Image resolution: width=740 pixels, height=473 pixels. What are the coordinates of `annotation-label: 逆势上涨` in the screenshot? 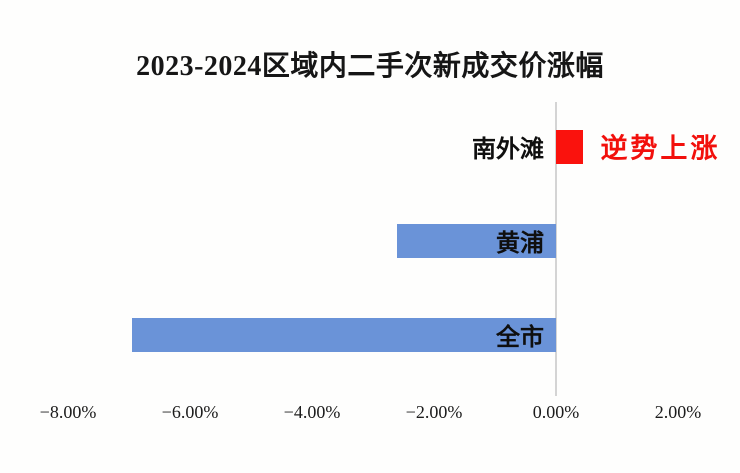 It's located at (660, 148).